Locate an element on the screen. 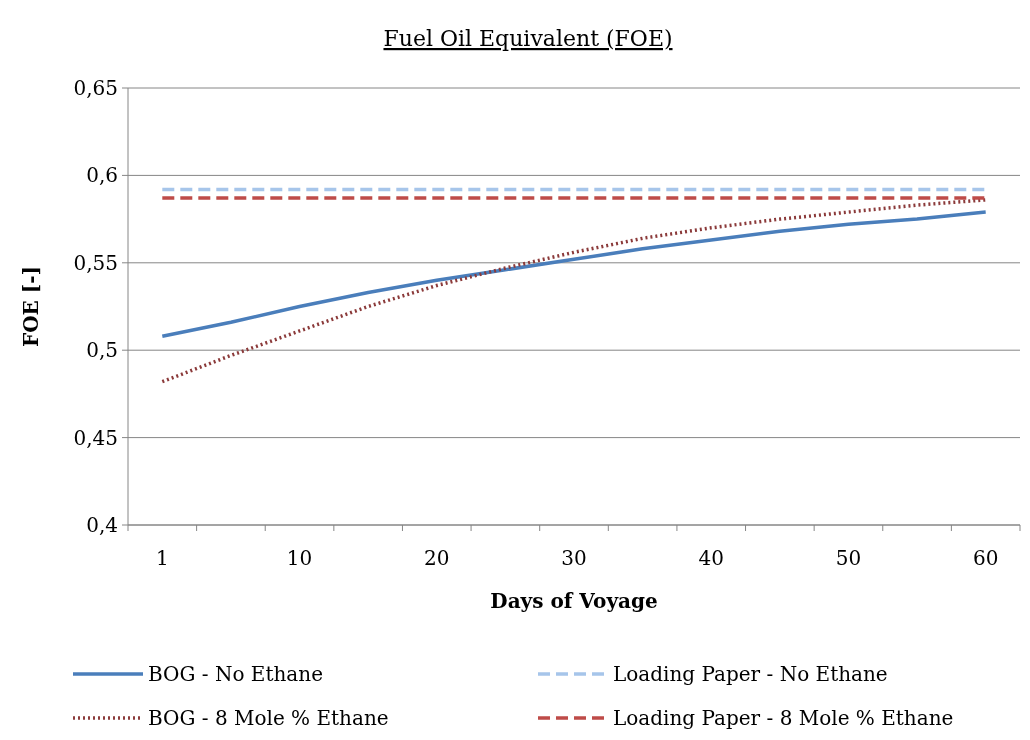 This screenshot has height=740, width=1030. x-tick-label: 30 is located at coordinates (574, 558).